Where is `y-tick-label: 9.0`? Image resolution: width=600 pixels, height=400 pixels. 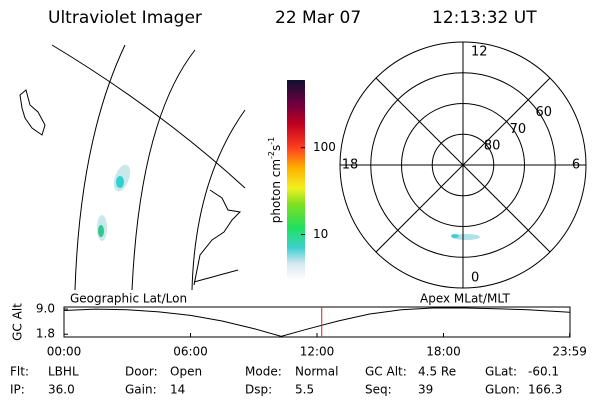
y-tick-label: 9.0 is located at coordinates (45, 309).